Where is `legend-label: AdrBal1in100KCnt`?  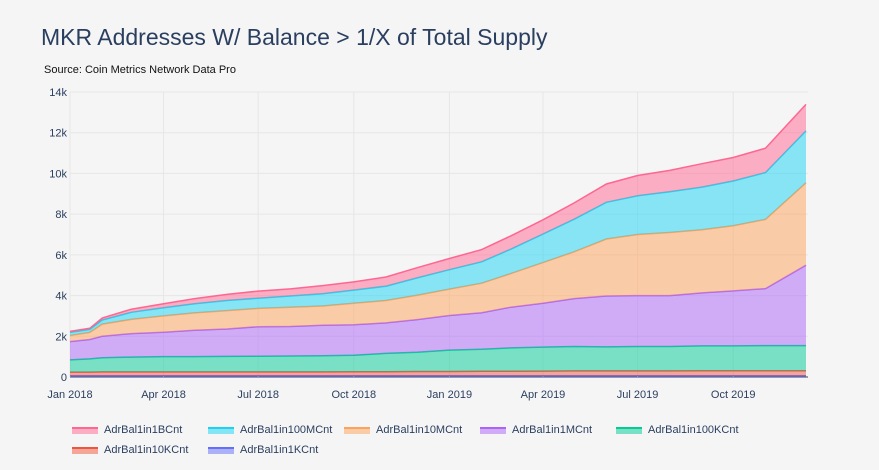 legend-label: AdrBal1in100KCnt is located at coordinates (693, 430).